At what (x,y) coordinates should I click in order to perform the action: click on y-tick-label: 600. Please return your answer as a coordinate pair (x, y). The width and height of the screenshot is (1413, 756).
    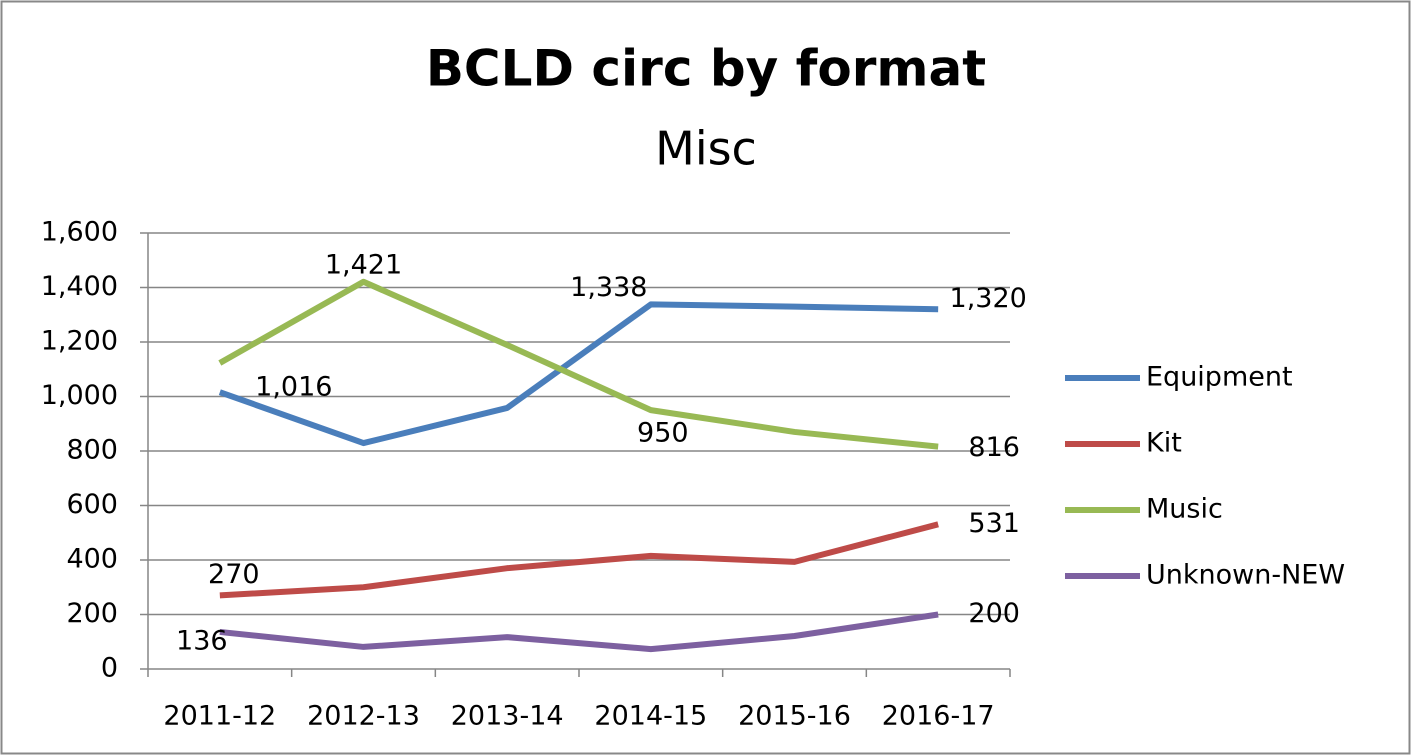
    Looking at the image, I should click on (92, 504).